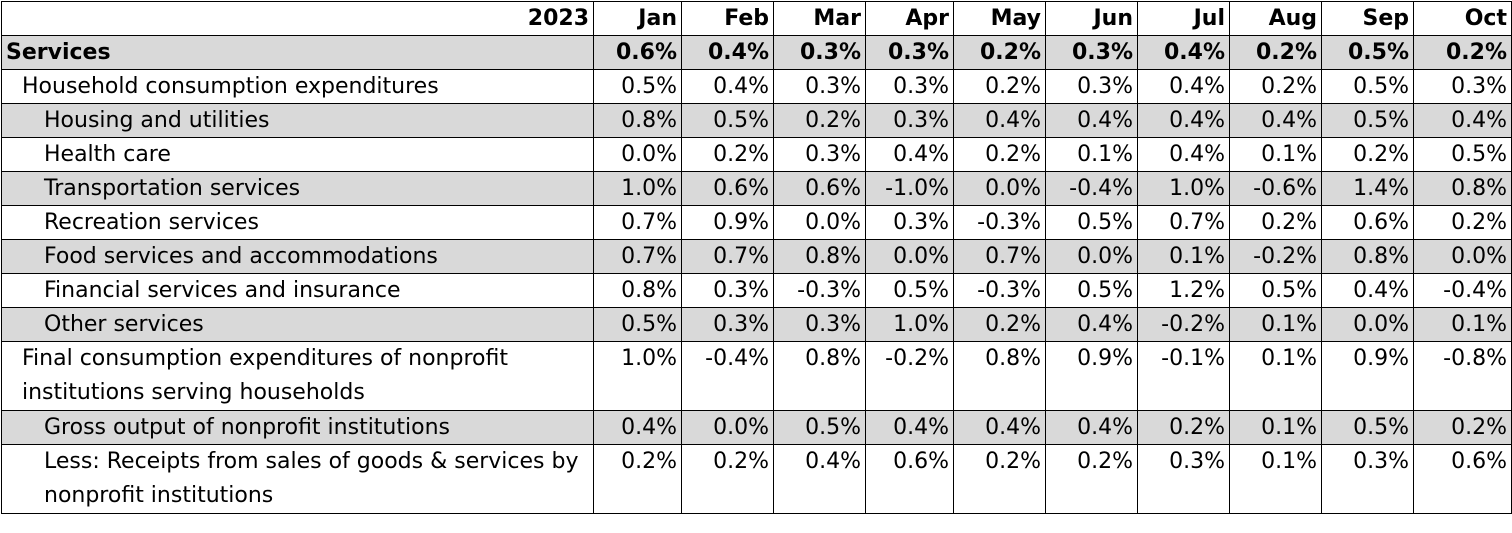  I want to click on cell-oct: -0.8%, so click(1462, 376).